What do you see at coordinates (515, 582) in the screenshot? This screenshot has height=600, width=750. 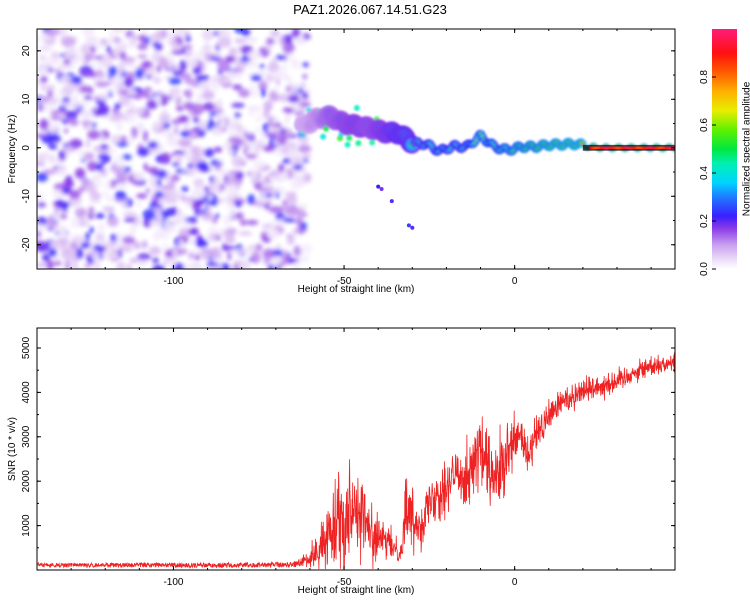 I see `x-tick-label: 0` at bounding box center [515, 582].